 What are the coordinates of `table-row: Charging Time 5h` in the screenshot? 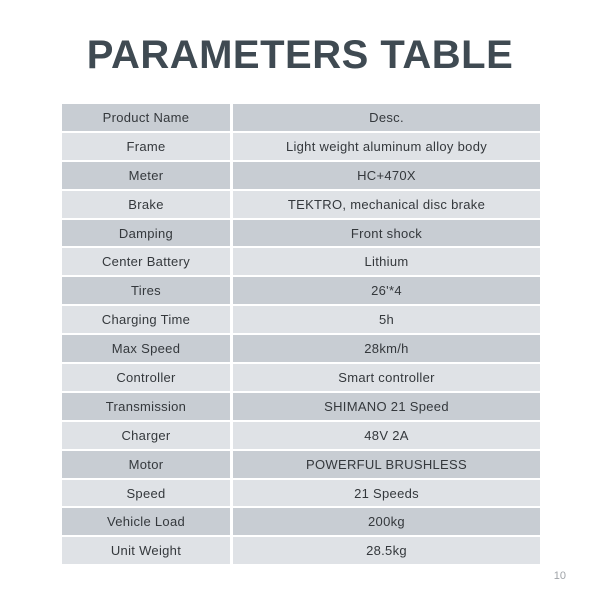 It's located at (301, 320).